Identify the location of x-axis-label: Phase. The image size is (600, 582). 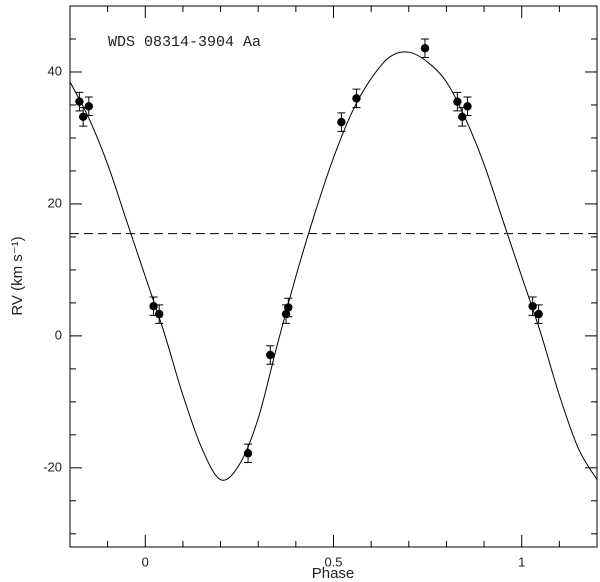
(333, 573).